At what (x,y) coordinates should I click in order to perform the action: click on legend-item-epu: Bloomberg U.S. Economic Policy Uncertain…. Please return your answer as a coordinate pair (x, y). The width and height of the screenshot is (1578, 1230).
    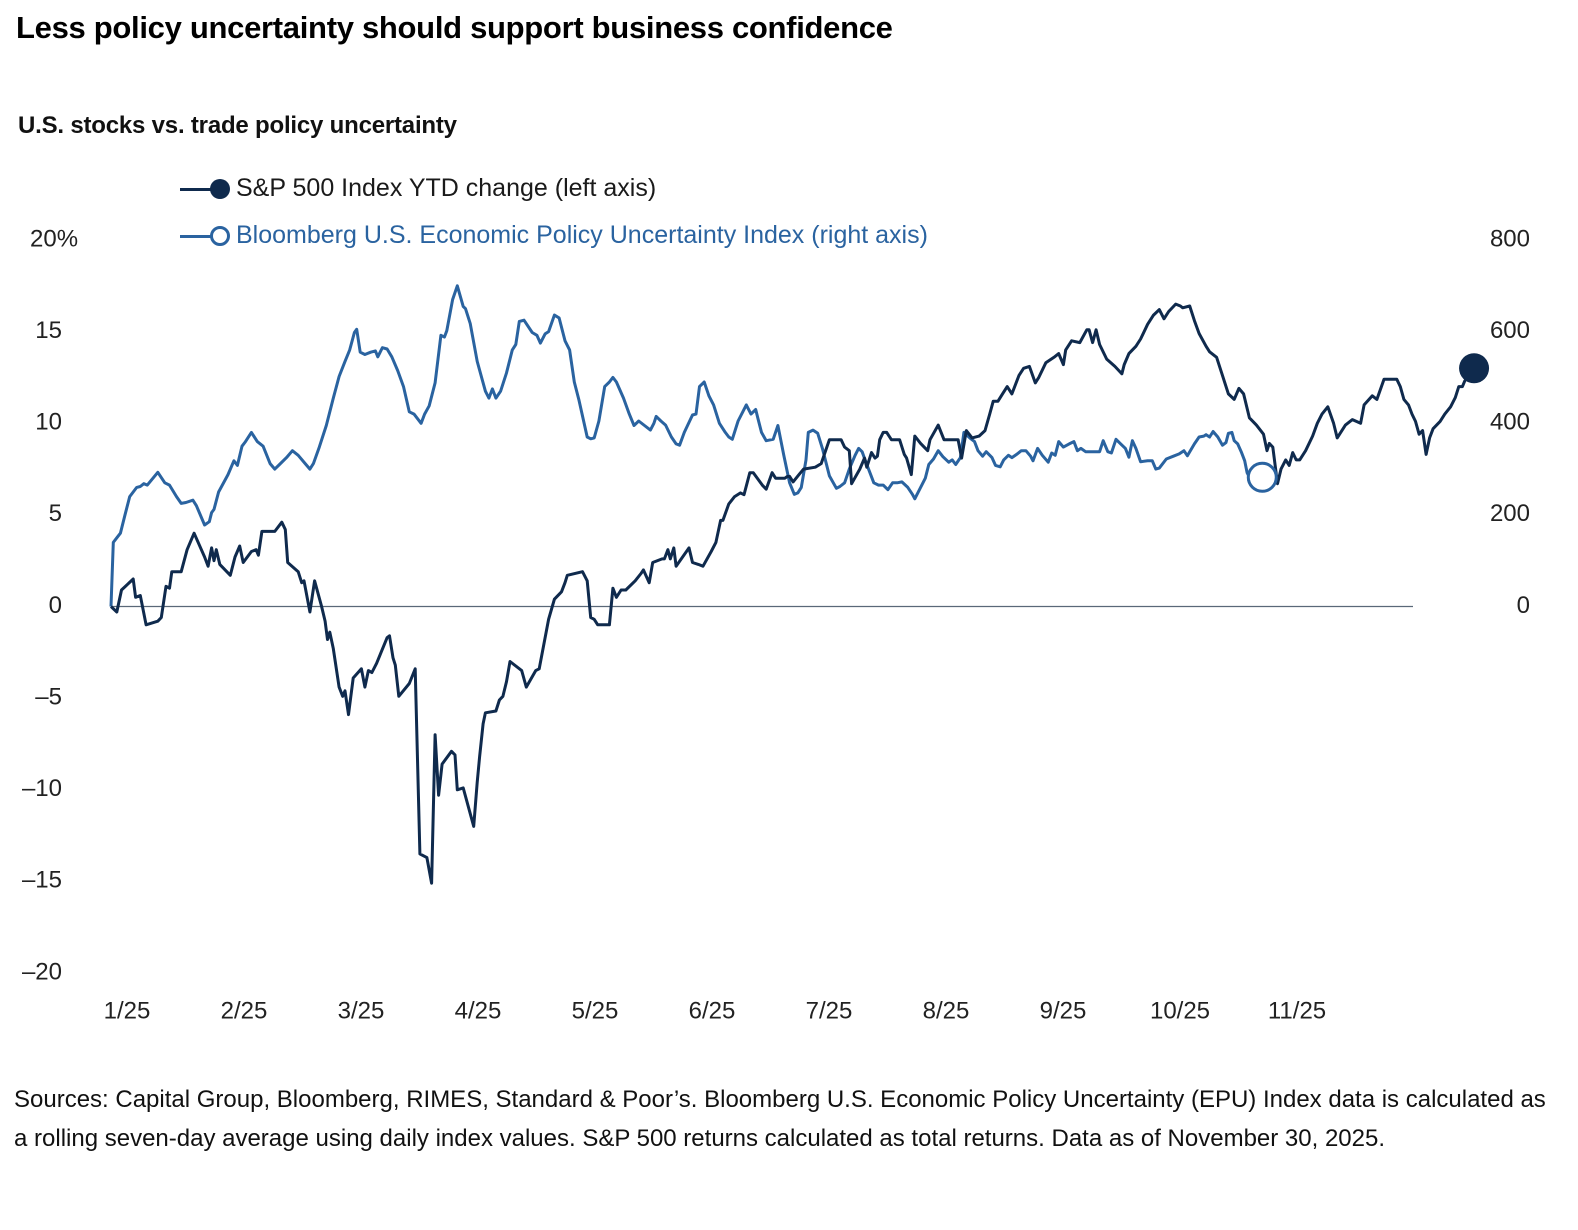
    Looking at the image, I should click on (554, 235).